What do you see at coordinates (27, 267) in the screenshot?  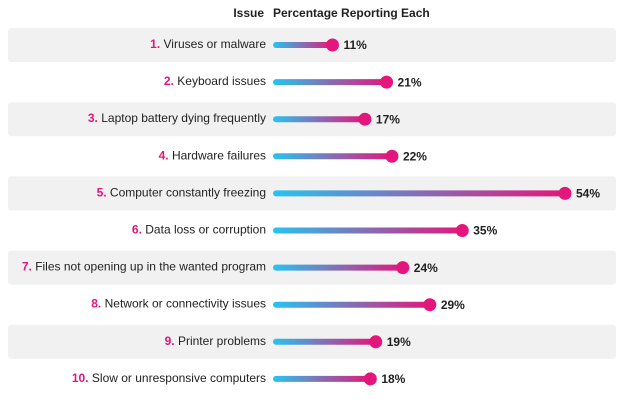 I see `rank: 7.` at bounding box center [27, 267].